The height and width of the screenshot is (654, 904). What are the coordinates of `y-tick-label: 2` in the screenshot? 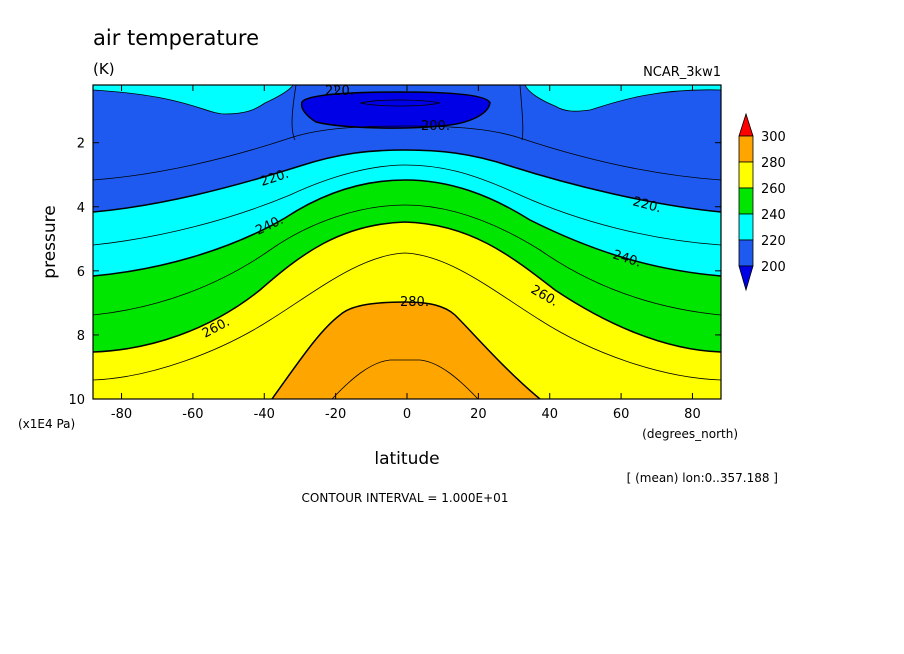 It's located at (81, 144).